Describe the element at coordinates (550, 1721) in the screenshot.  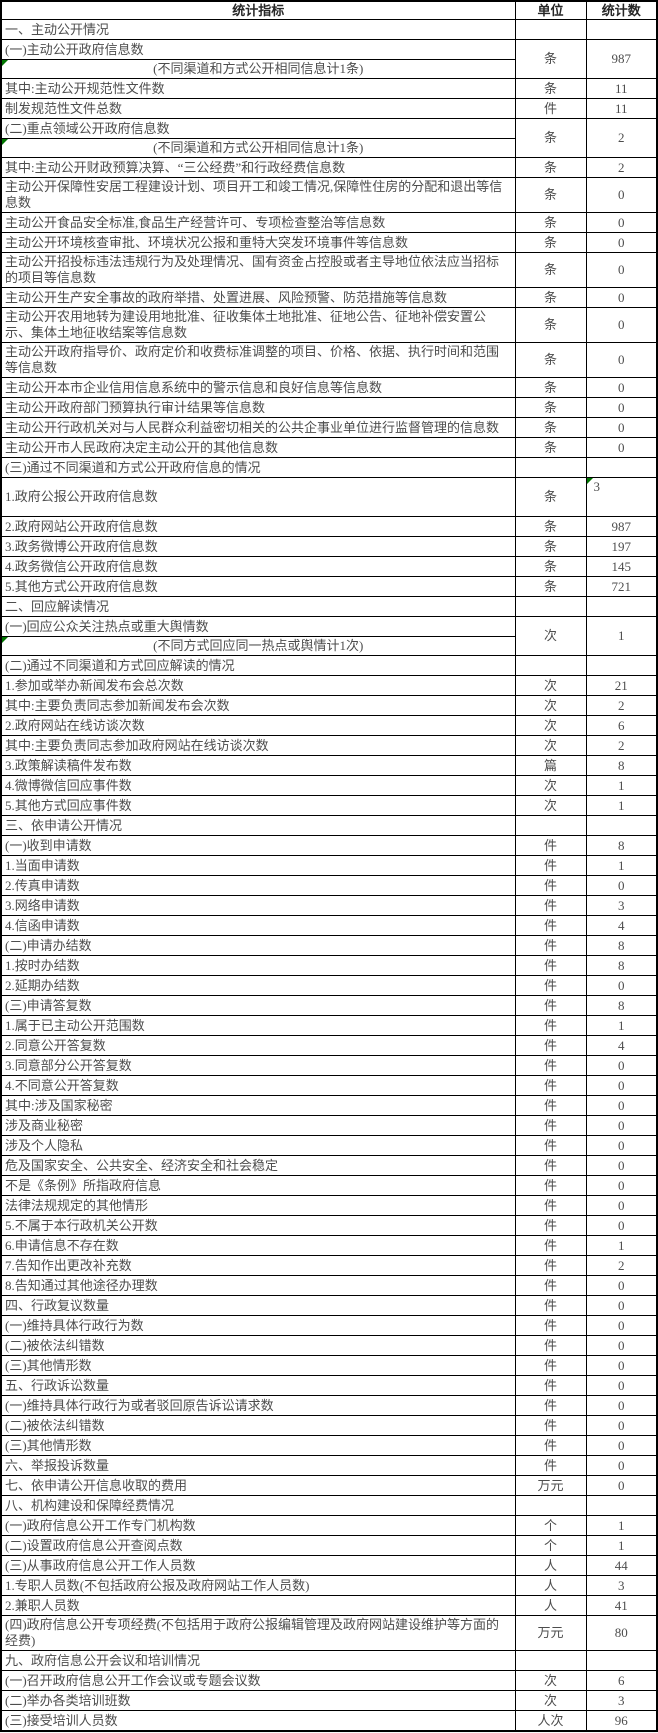
I see `unit-cell: 人次` at that location.